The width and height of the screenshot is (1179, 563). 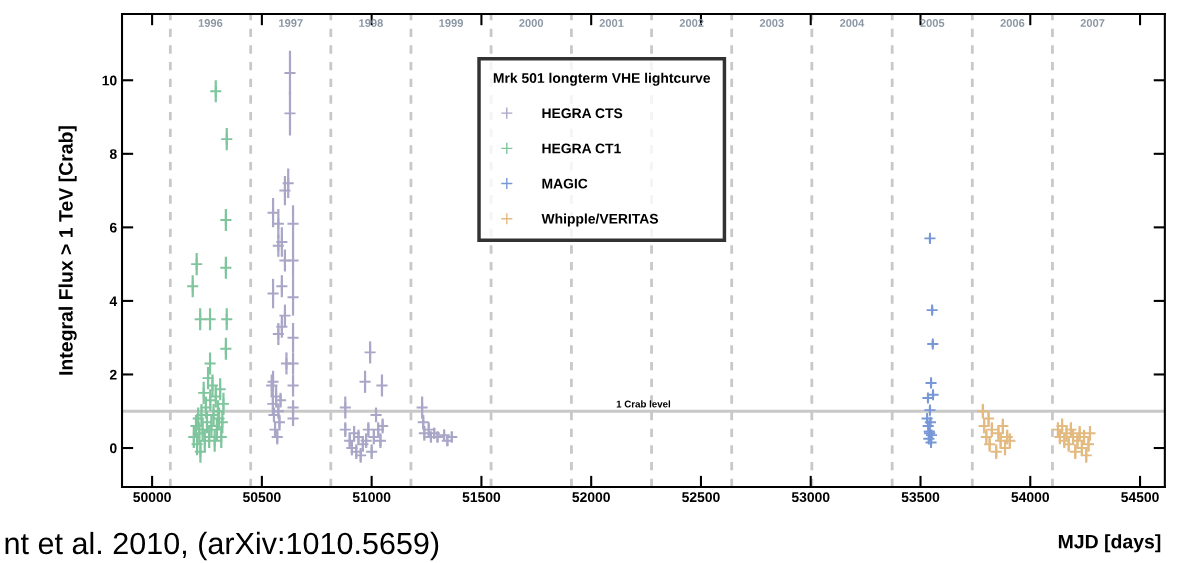 What do you see at coordinates (771, 23) in the screenshot?
I see `annotation: 2003` at bounding box center [771, 23].